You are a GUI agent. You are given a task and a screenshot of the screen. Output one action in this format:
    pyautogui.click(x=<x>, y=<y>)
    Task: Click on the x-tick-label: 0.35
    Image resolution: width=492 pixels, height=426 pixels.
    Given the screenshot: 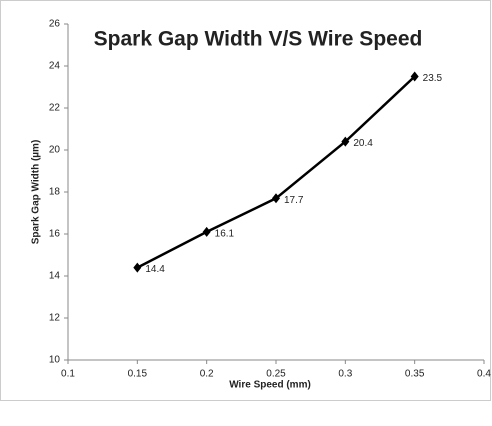 What is the action you would take?
    pyautogui.click(x=415, y=374)
    